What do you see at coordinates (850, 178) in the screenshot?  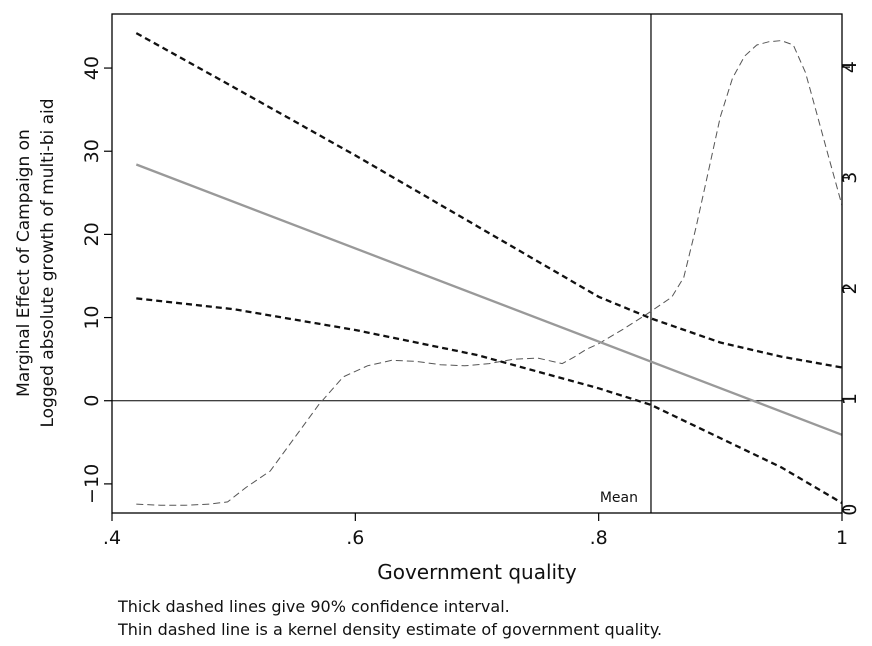 I see `y2-tick-label: 3` at bounding box center [850, 178].